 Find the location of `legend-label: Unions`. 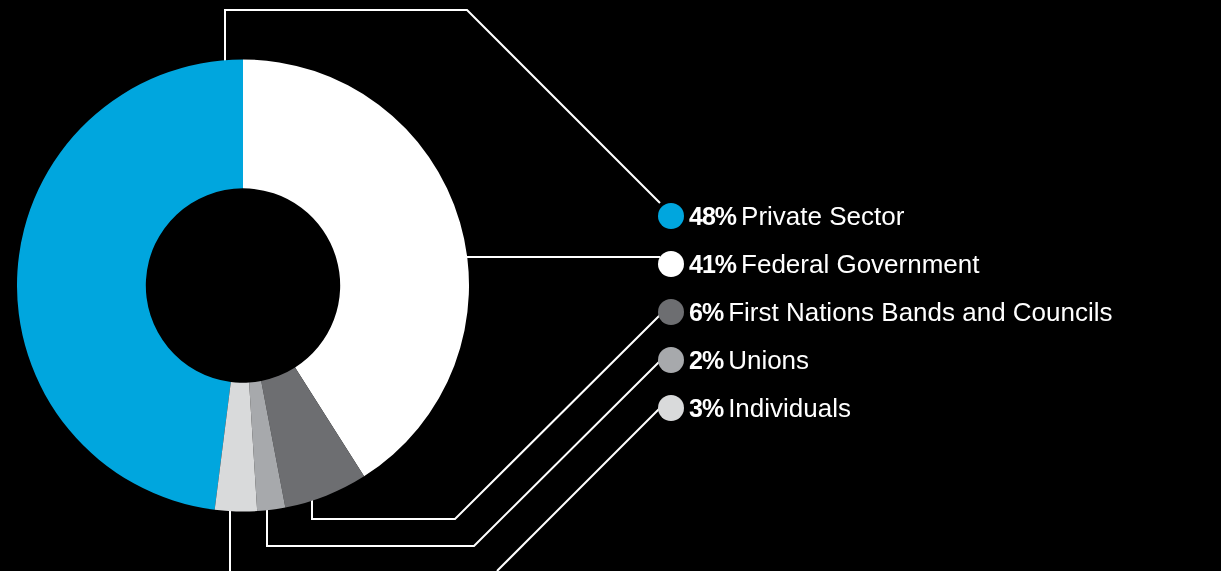

legend-label: Unions is located at coordinates (769, 359).